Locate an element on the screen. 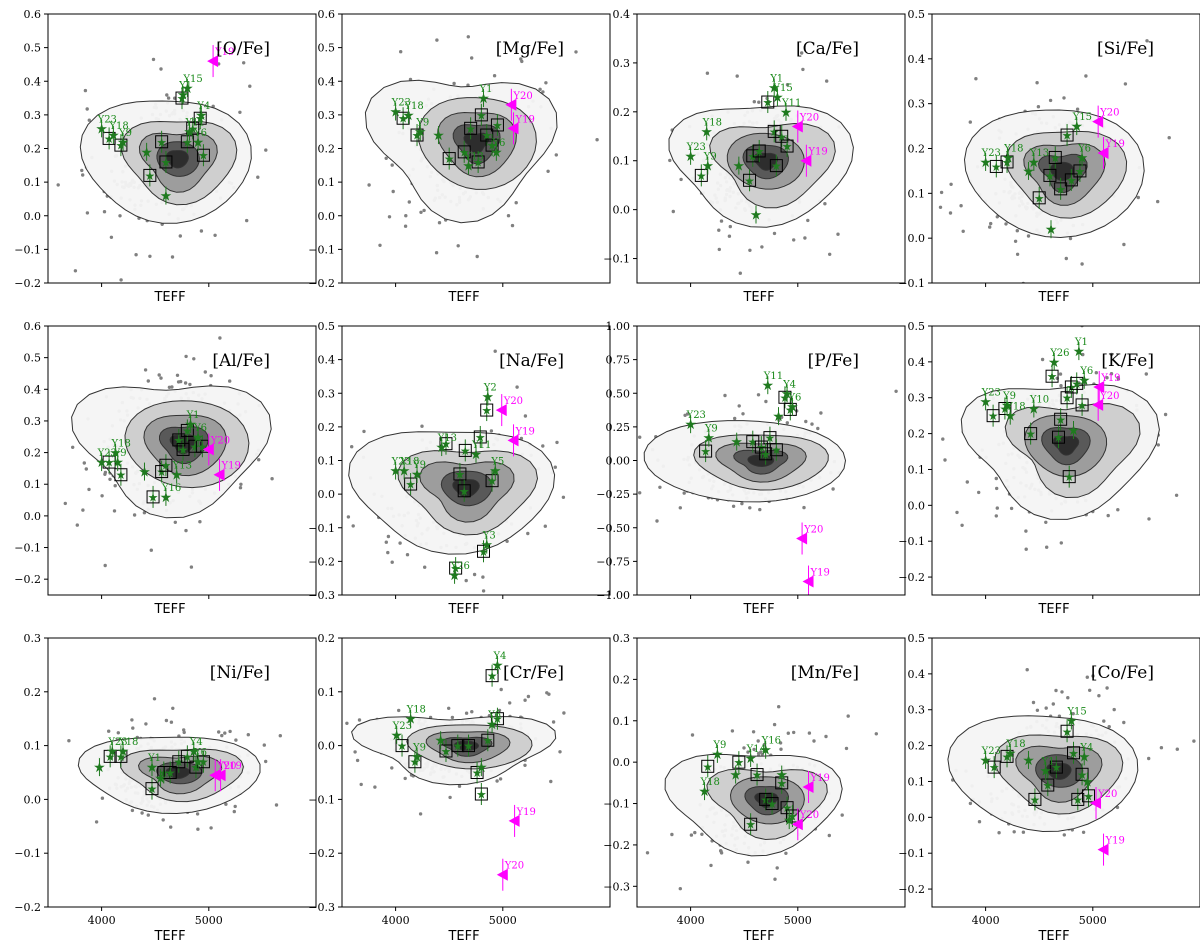 The image size is (1200, 951). y-axis: −0.10.00.10.20.30.4 is located at coordinates (620, 137).